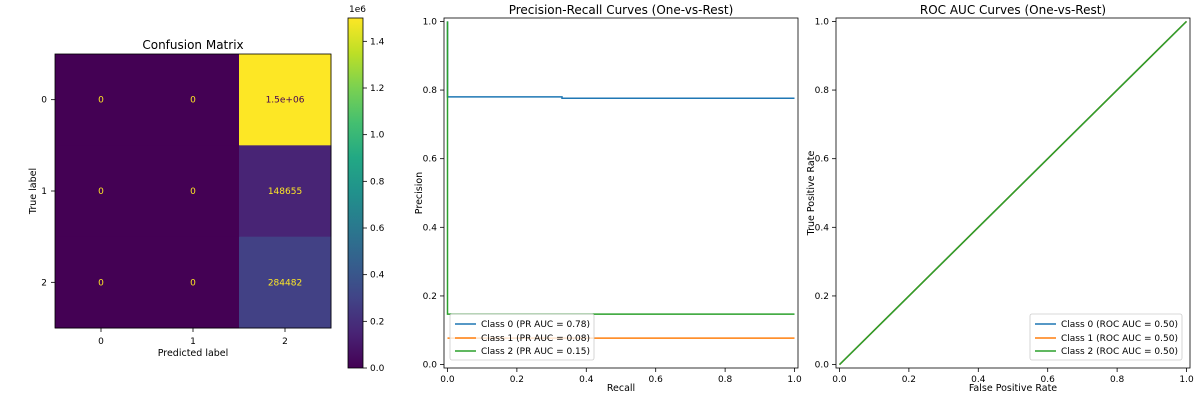  What do you see at coordinates (374, 205) in the screenshot?
I see `colorbar-ticks: 0.0 0.2 0.4 0.6 0.8 1.0 1.2 1.4` at bounding box center [374, 205].